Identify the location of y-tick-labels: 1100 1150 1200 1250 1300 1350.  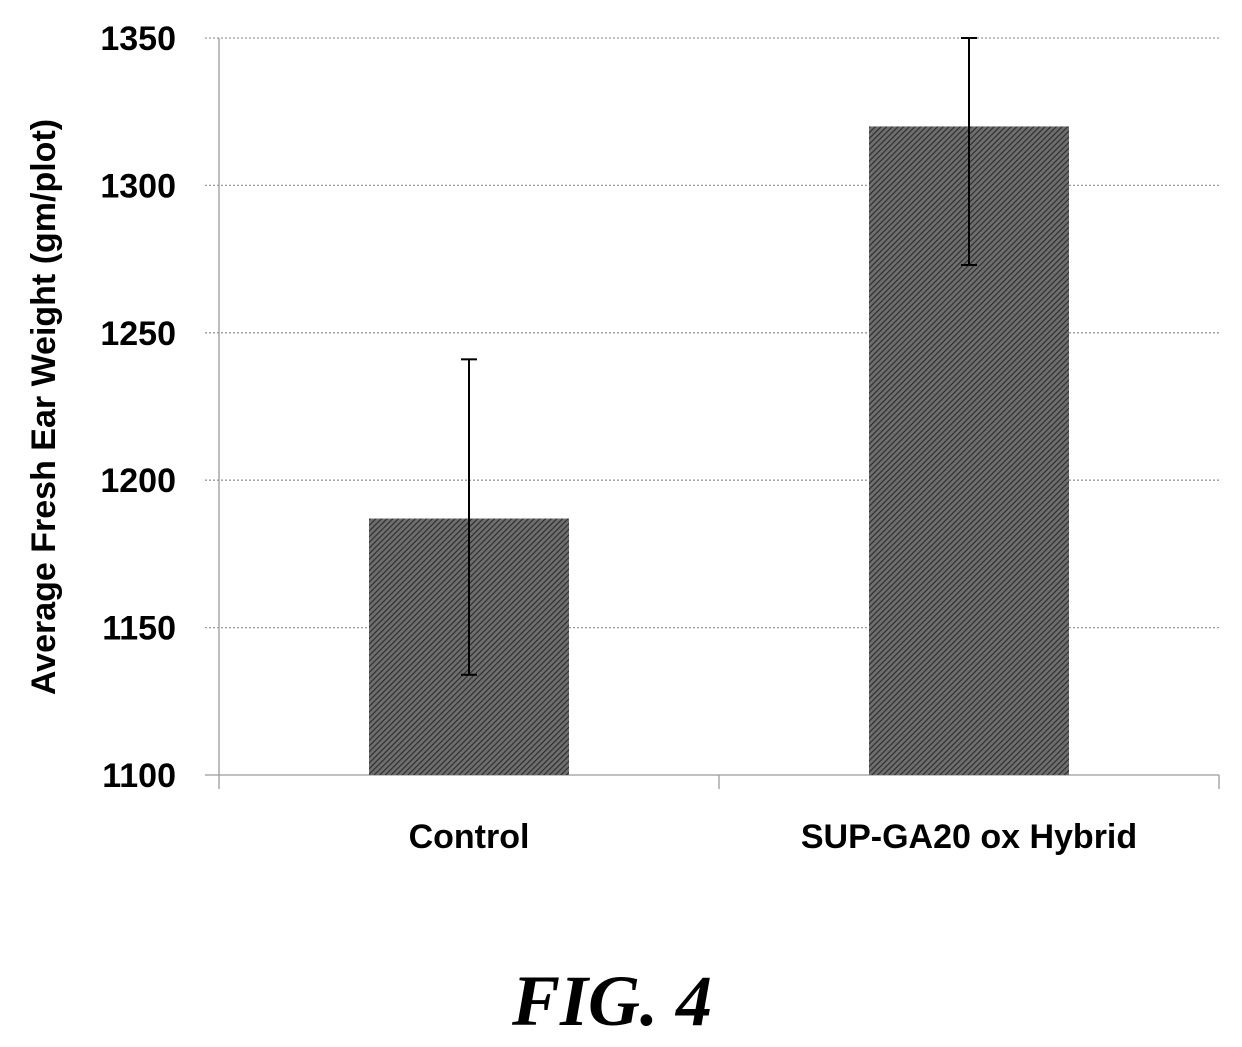
(138, 407).